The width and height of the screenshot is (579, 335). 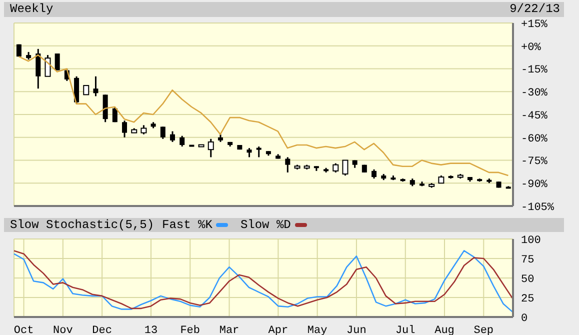 I want to click on y-tick-label: -60%, so click(x=534, y=139).